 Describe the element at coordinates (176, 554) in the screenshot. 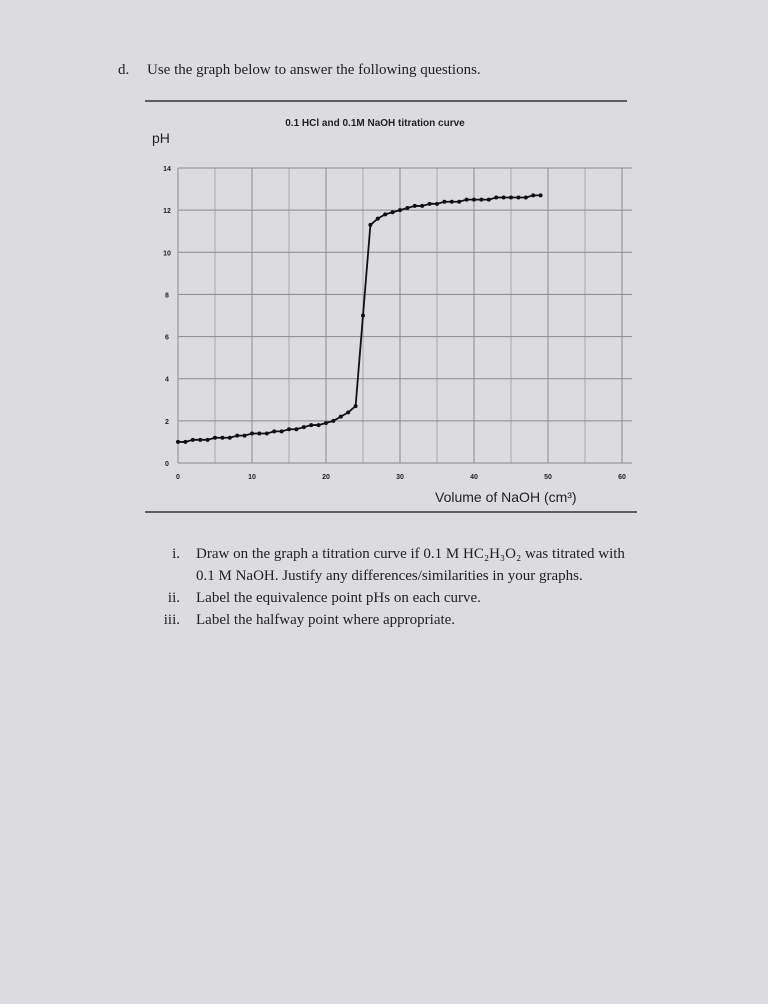

I see `question-label: i.` at that location.